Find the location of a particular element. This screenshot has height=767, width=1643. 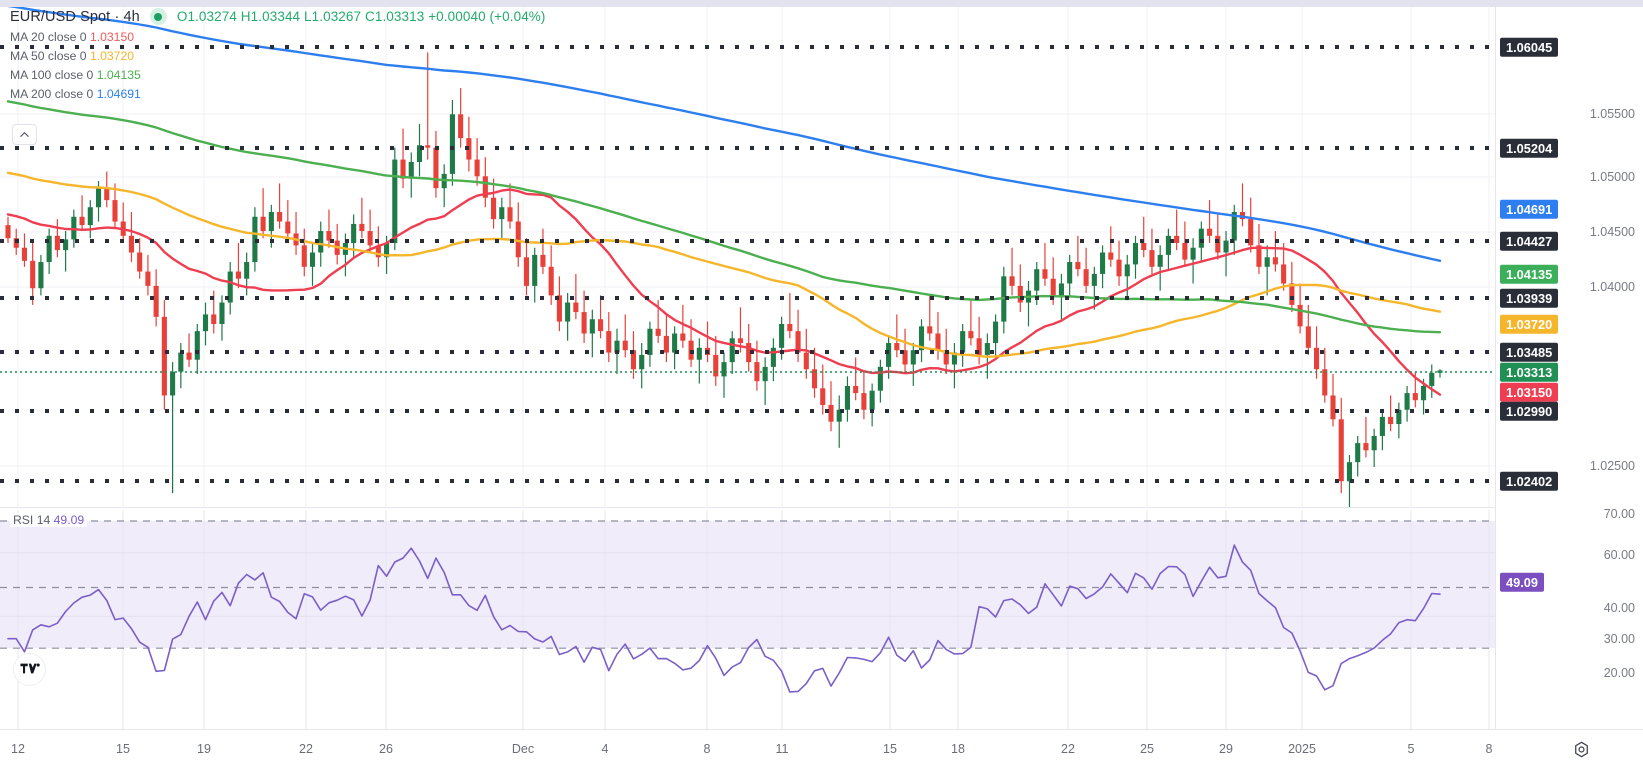

time-axis-label: 5 is located at coordinates (1411, 749).